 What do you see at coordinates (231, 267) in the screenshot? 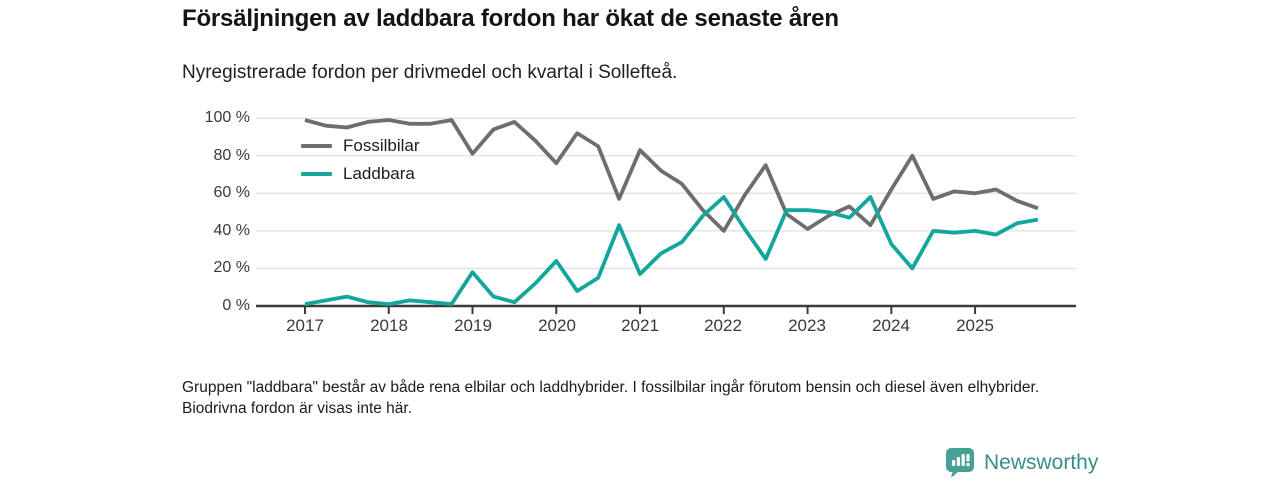
I see `y-tick-label: 20 %` at bounding box center [231, 267].